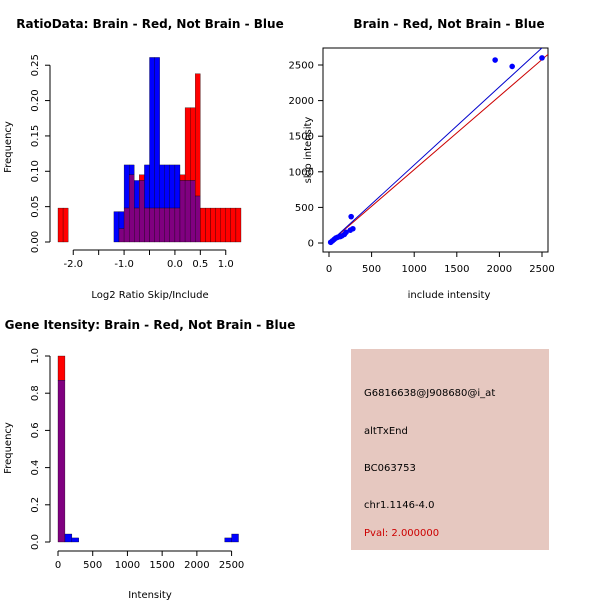 This screenshot has width=600, height=600. Describe the element at coordinates (35, 242) in the screenshot. I see `y-tick-label: 0.00` at that location.